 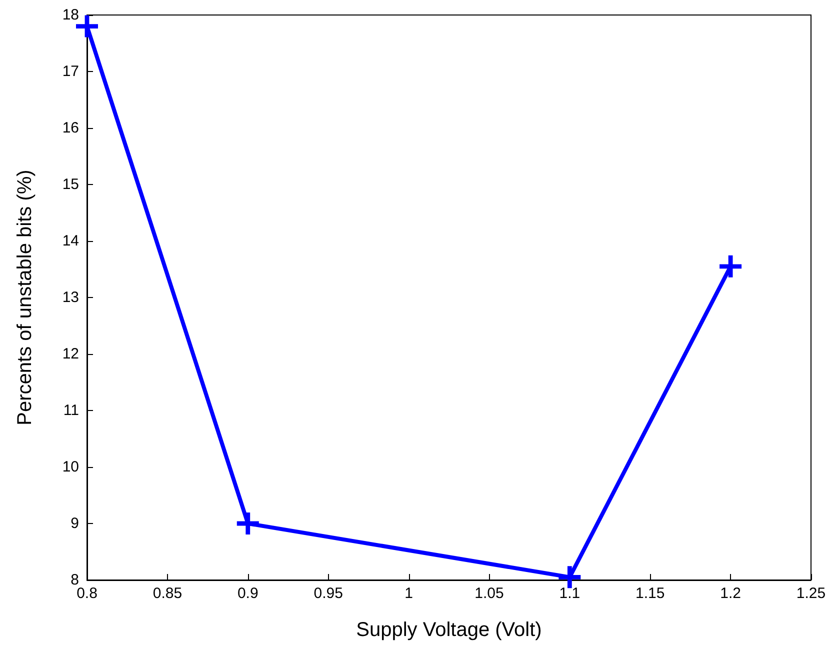 What do you see at coordinates (70, 297) in the screenshot?
I see `y-tick-label: 13` at bounding box center [70, 297].